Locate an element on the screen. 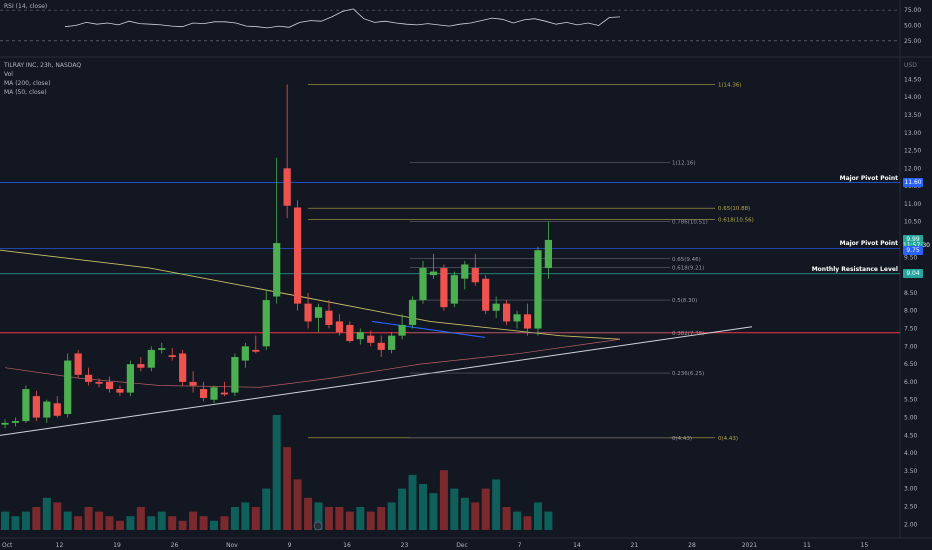  price-tag: 9.99 is located at coordinates (913, 240).